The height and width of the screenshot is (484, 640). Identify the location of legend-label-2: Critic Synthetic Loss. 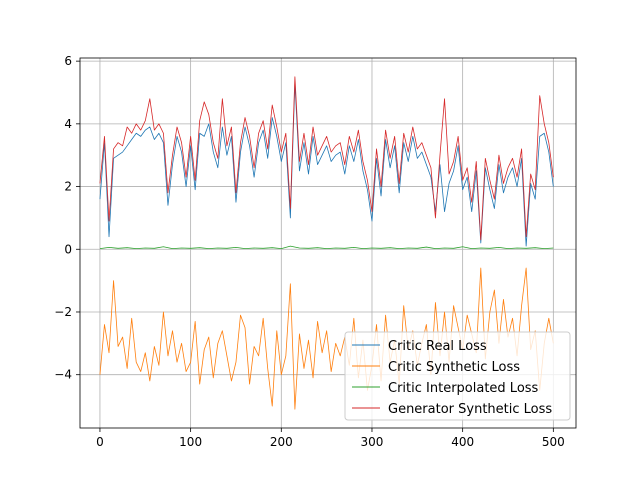
(454, 367).